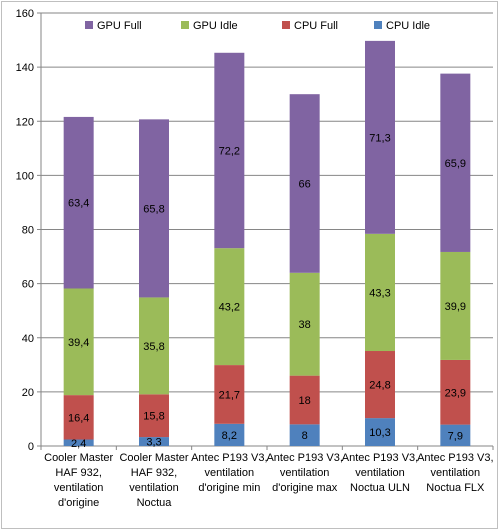 This screenshot has height=531, width=500. What do you see at coordinates (89, 25) in the screenshot?
I see `legend-swatch-gpu-full` at bounding box center [89, 25].